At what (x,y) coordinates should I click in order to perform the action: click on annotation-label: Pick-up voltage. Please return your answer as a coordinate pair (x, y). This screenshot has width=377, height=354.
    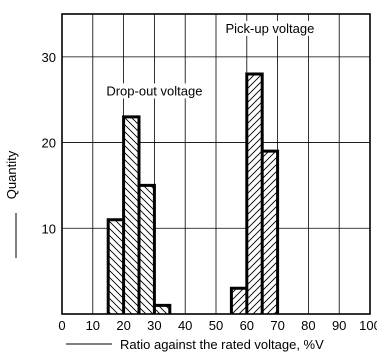
    Looking at the image, I should click on (269, 28).